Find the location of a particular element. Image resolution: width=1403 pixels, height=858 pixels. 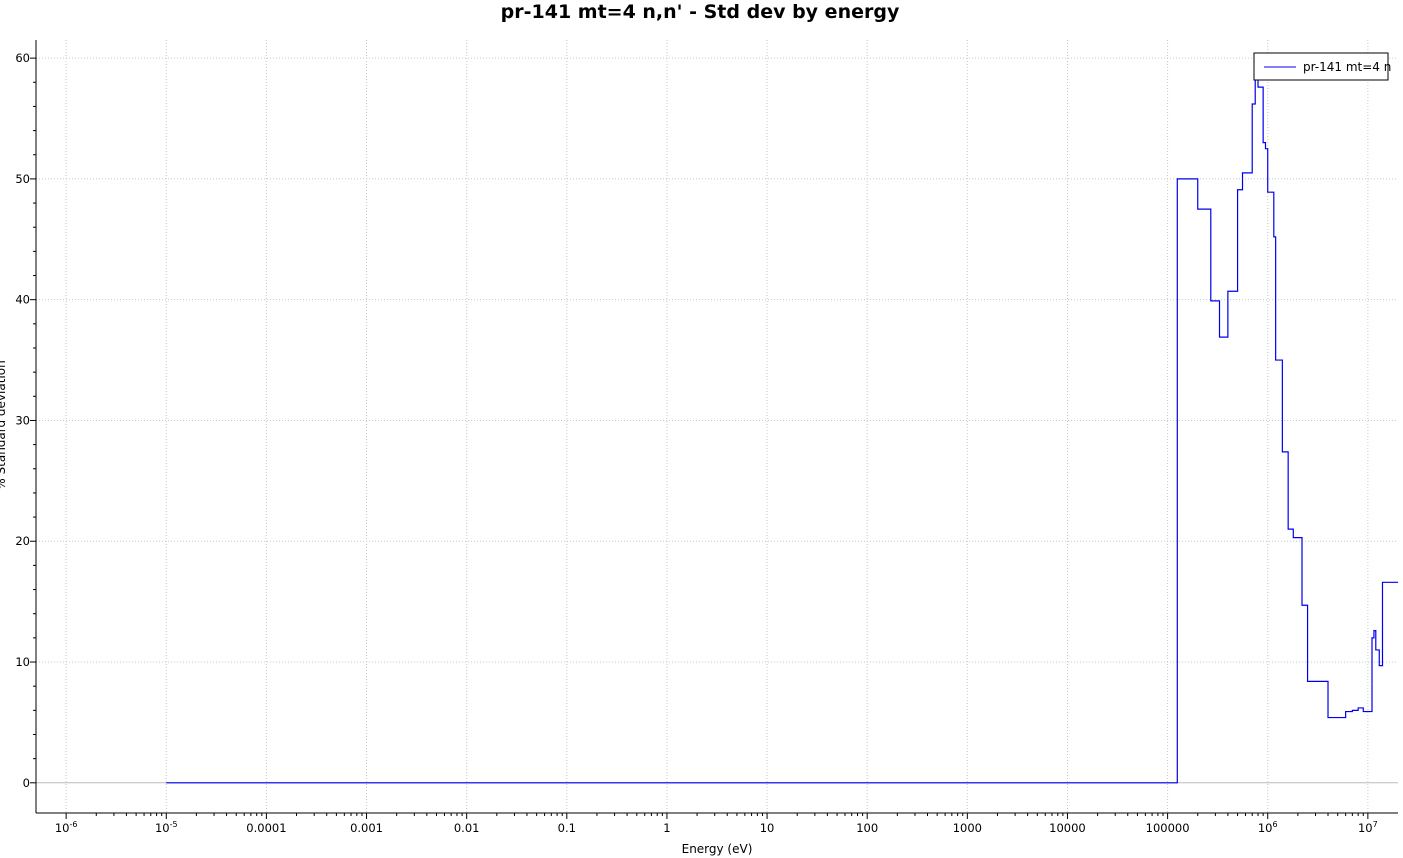

x-axis-label: Energy (eV) is located at coordinates (717, 849).